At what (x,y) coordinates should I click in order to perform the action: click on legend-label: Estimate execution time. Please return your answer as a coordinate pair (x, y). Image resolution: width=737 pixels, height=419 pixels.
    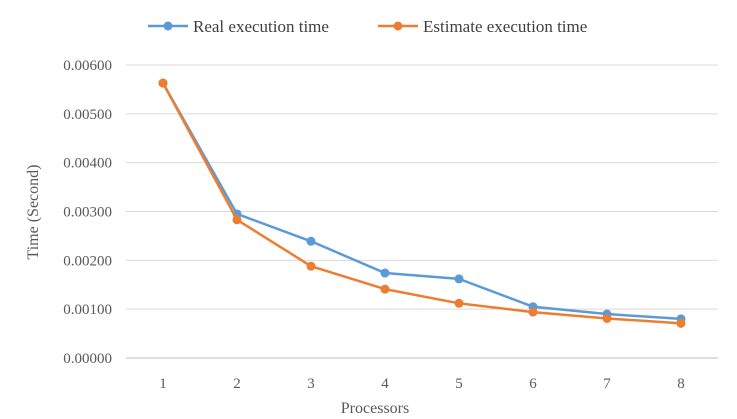
    Looking at the image, I should click on (505, 26).